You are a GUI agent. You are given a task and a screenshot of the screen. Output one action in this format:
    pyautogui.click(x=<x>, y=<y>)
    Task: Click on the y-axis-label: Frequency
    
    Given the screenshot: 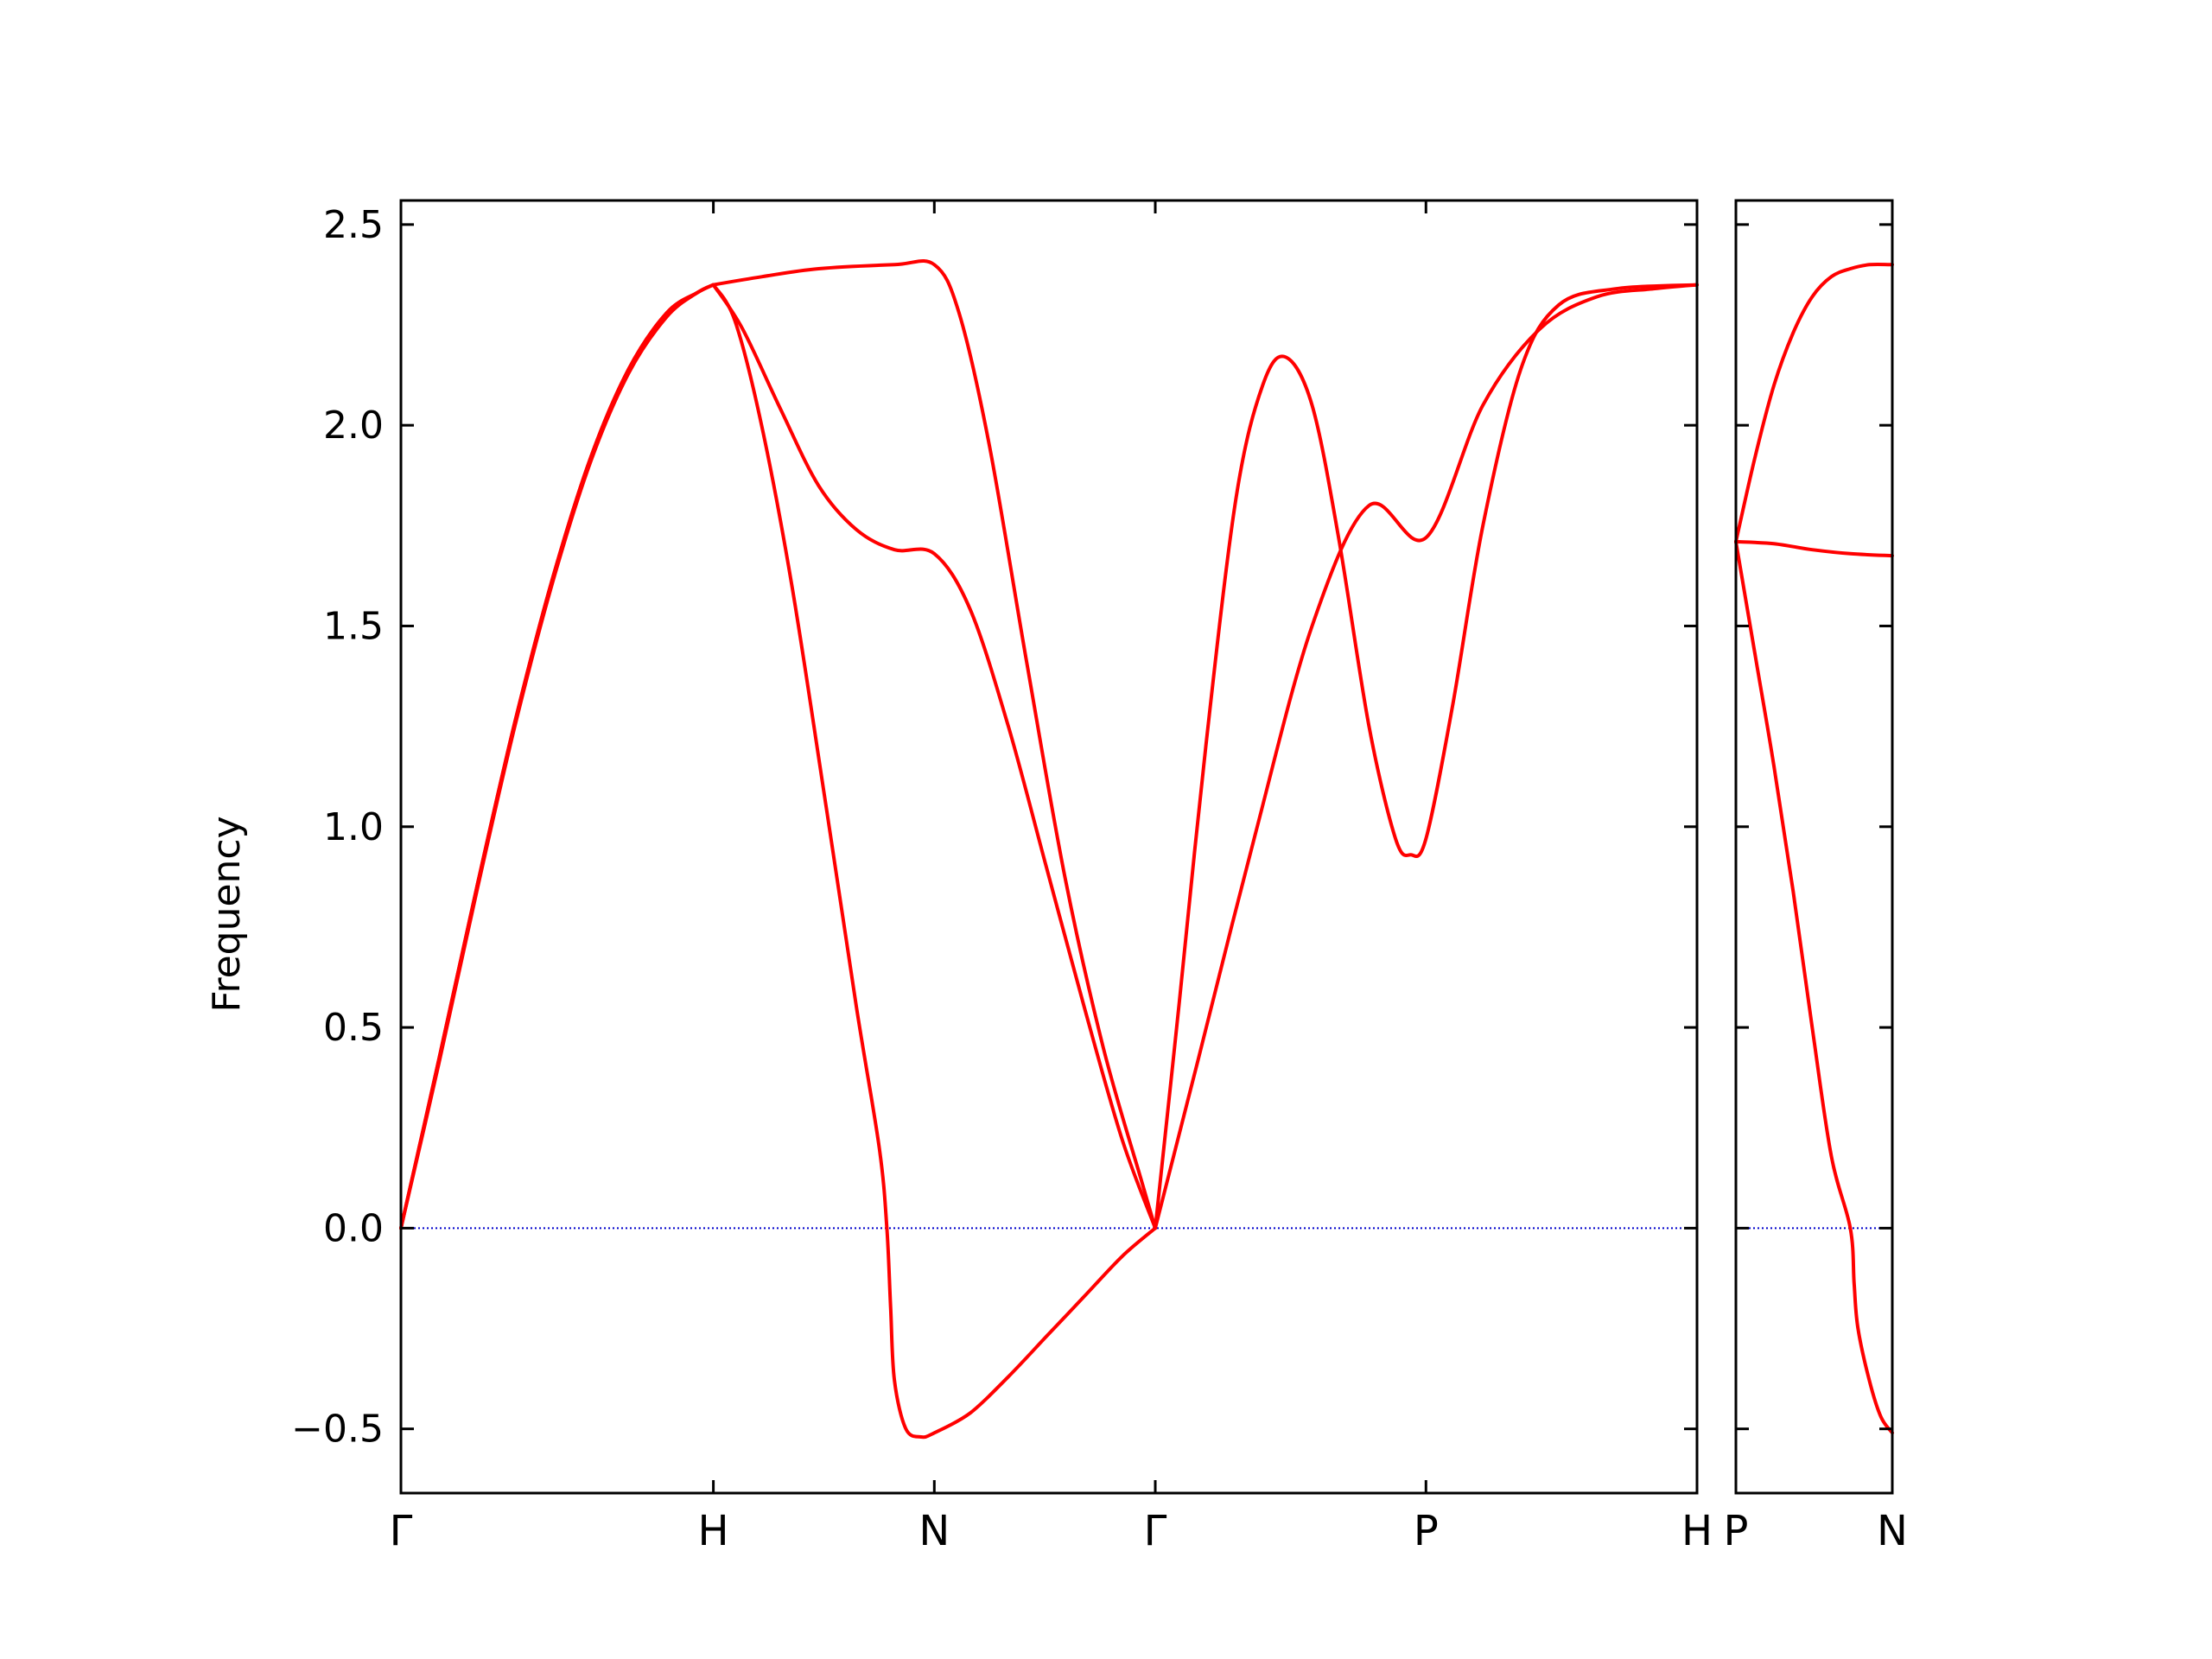 What is the action you would take?
    pyautogui.click(x=227, y=914)
    